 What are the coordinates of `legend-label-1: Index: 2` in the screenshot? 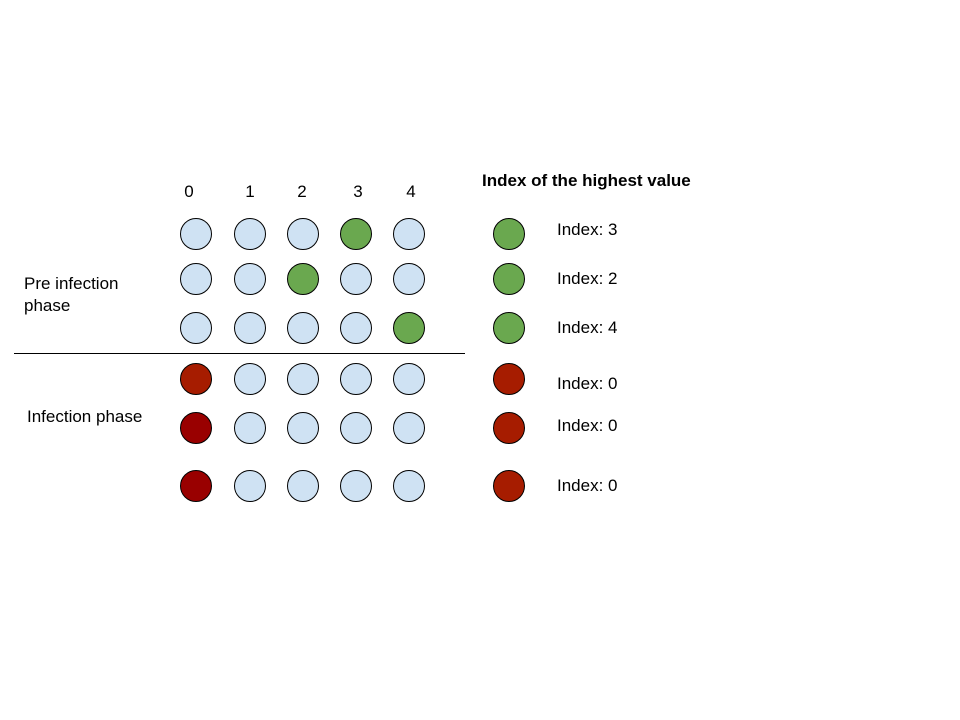 It's located at (587, 278).